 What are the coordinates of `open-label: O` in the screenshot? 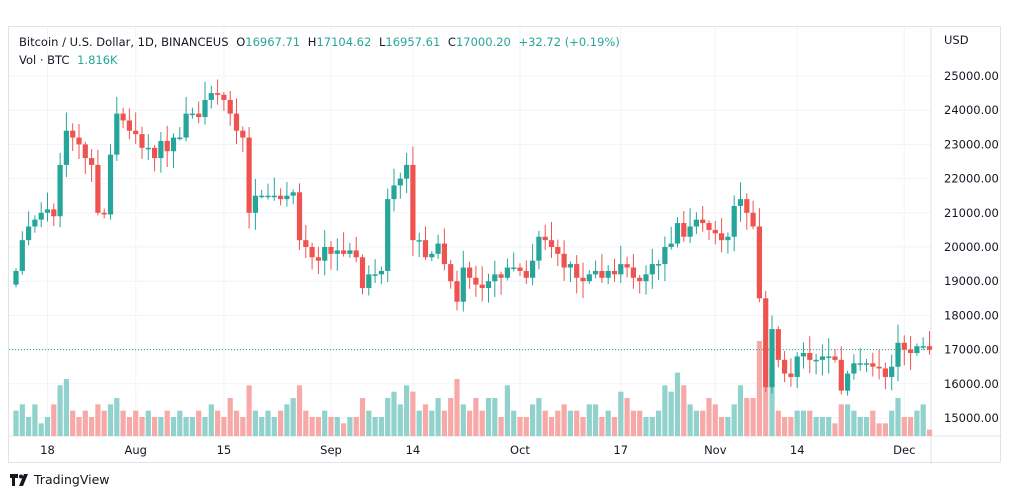 It's located at (241, 42).